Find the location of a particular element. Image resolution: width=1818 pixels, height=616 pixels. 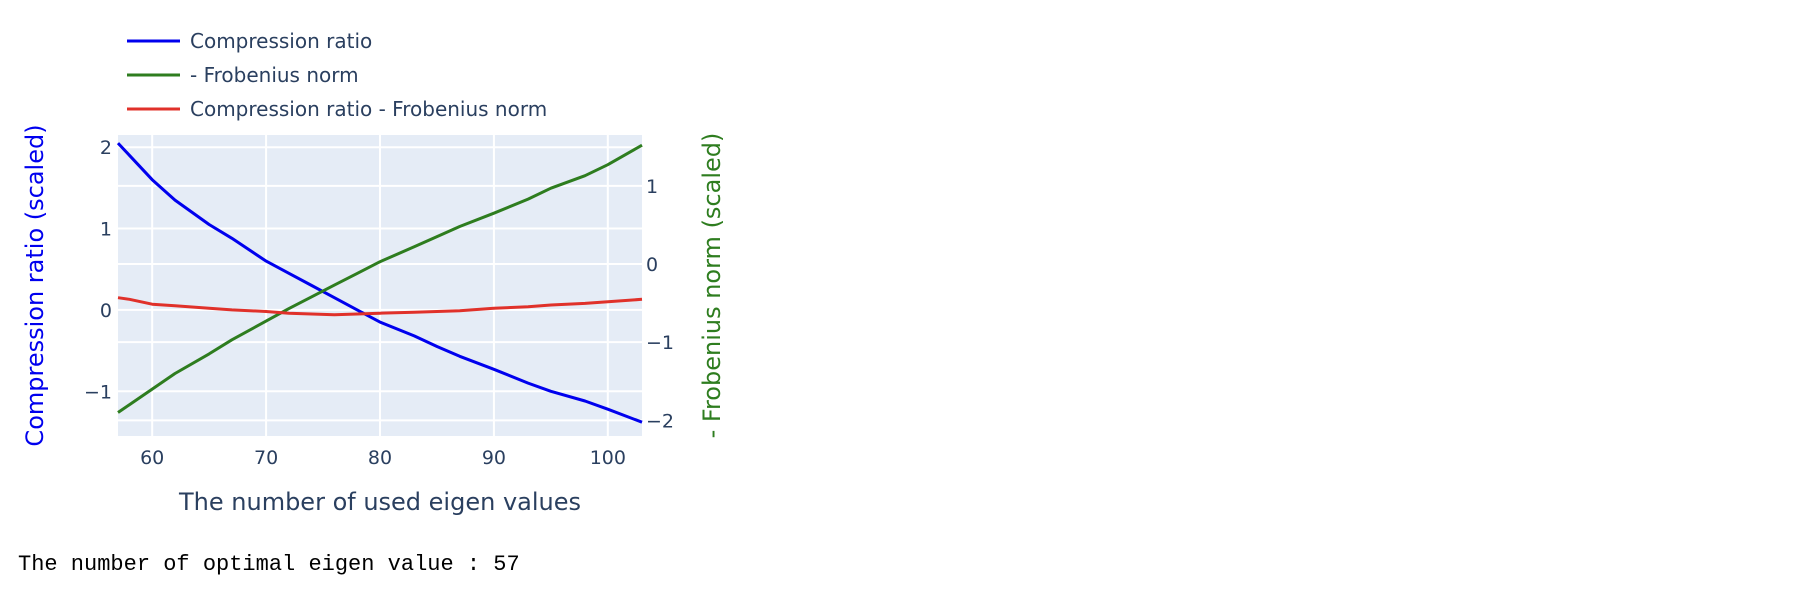

y-tick-label: −1 is located at coordinates (98, 392).